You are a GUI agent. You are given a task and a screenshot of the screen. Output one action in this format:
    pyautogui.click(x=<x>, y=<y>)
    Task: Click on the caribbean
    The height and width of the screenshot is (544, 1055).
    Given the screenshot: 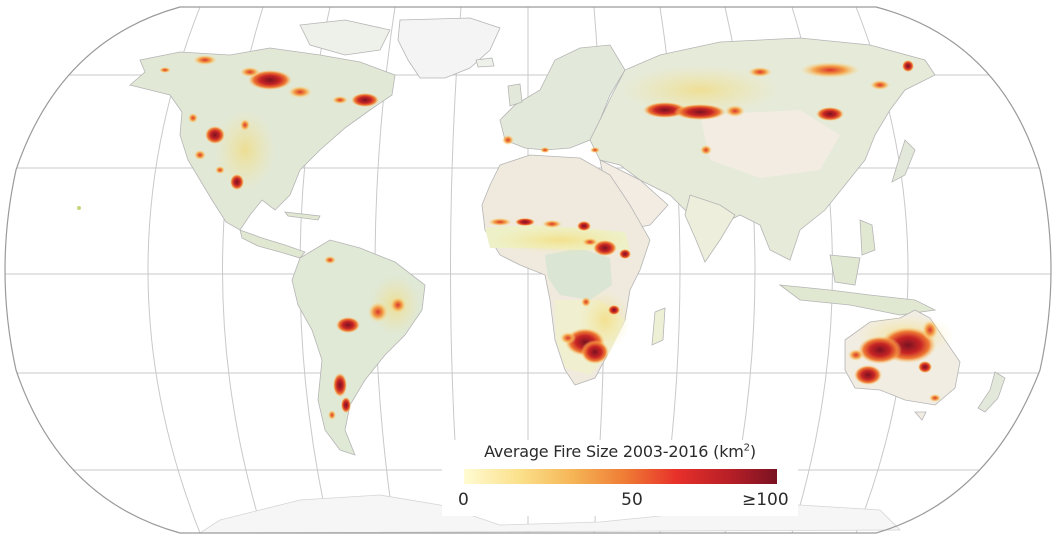 What is the action you would take?
    pyautogui.click(x=302, y=216)
    